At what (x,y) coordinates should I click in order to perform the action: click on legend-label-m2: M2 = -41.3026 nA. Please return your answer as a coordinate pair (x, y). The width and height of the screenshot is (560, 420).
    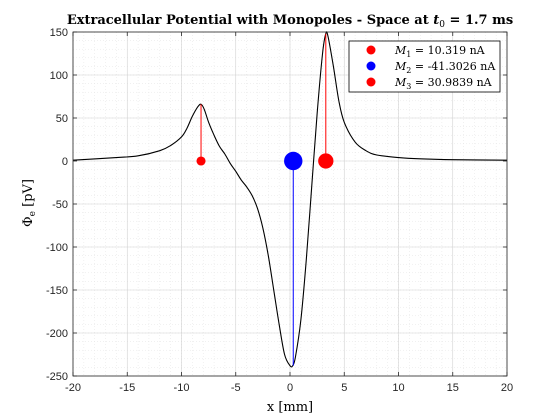
    Looking at the image, I should click on (445, 67).